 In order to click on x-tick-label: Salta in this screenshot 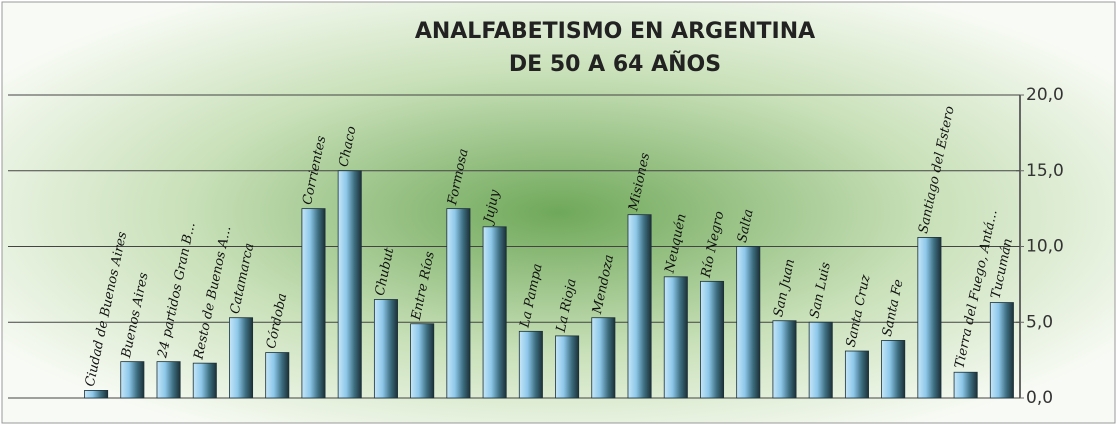, I will do `click(746, 226)`.